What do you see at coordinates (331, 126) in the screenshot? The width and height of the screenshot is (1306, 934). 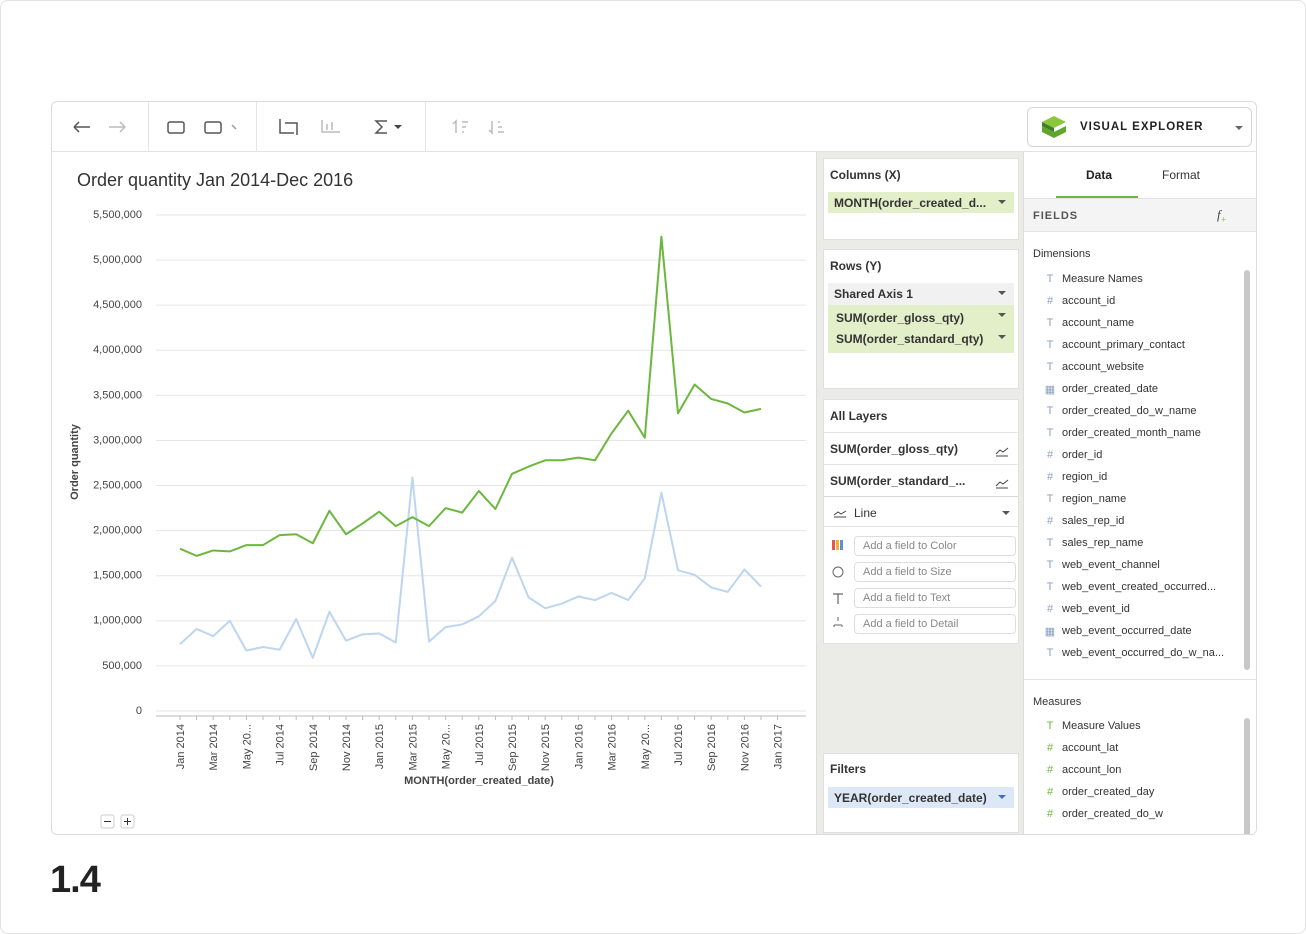 I see `show-me` at bounding box center [331, 126].